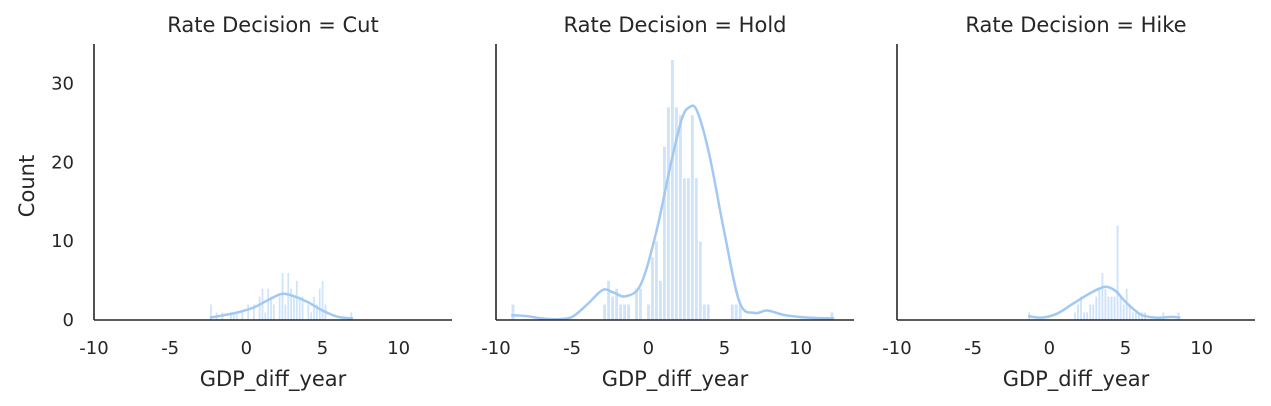  What do you see at coordinates (675, 25) in the screenshot?
I see `panel-title: Rate Decision = Hold` at bounding box center [675, 25].